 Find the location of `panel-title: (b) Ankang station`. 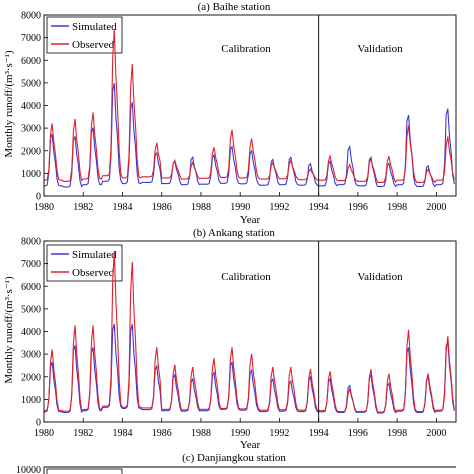

panel-title: (b) Ankang station is located at coordinates (234, 233).